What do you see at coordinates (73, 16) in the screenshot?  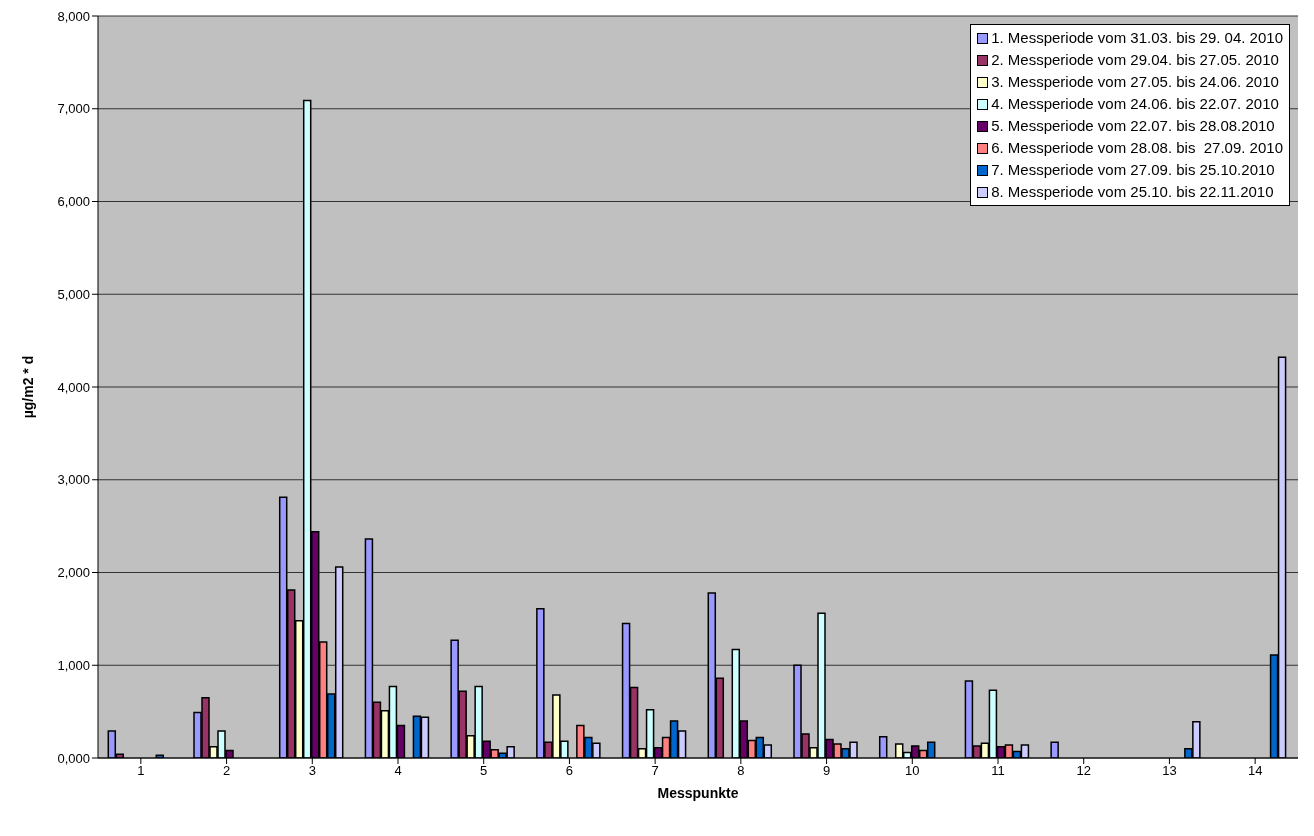 I see `y-tick-label: 8,000` at bounding box center [73, 16].